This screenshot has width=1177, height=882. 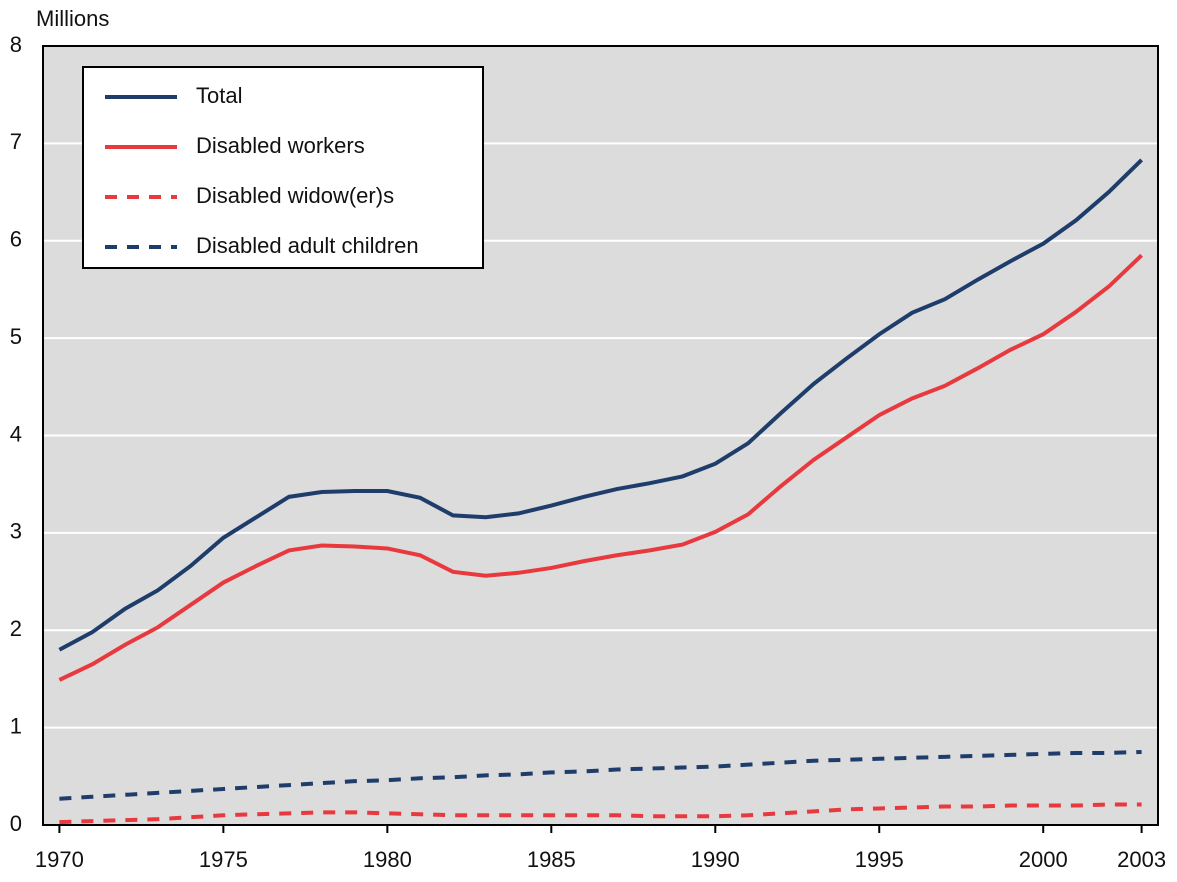 What do you see at coordinates (295, 195) in the screenshot?
I see `legend-label: Disabled widow(er)s` at bounding box center [295, 195].